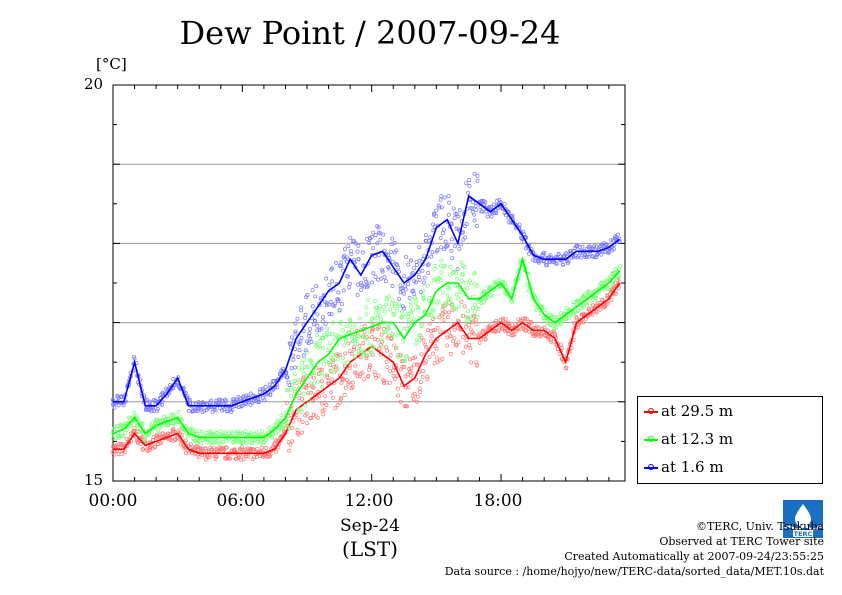  Describe the element at coordinates (111, 64) in the screenshot. I see `y-unit-label: [°C]` at that location.